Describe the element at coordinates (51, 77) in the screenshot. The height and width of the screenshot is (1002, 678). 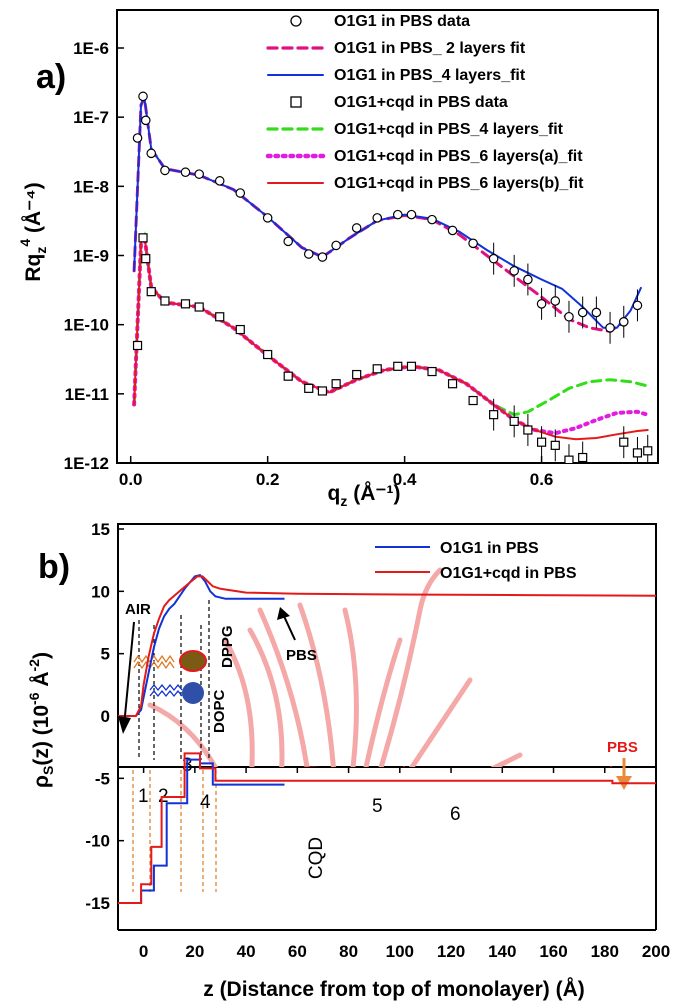
I see `panel-a-label: a)` at that location.